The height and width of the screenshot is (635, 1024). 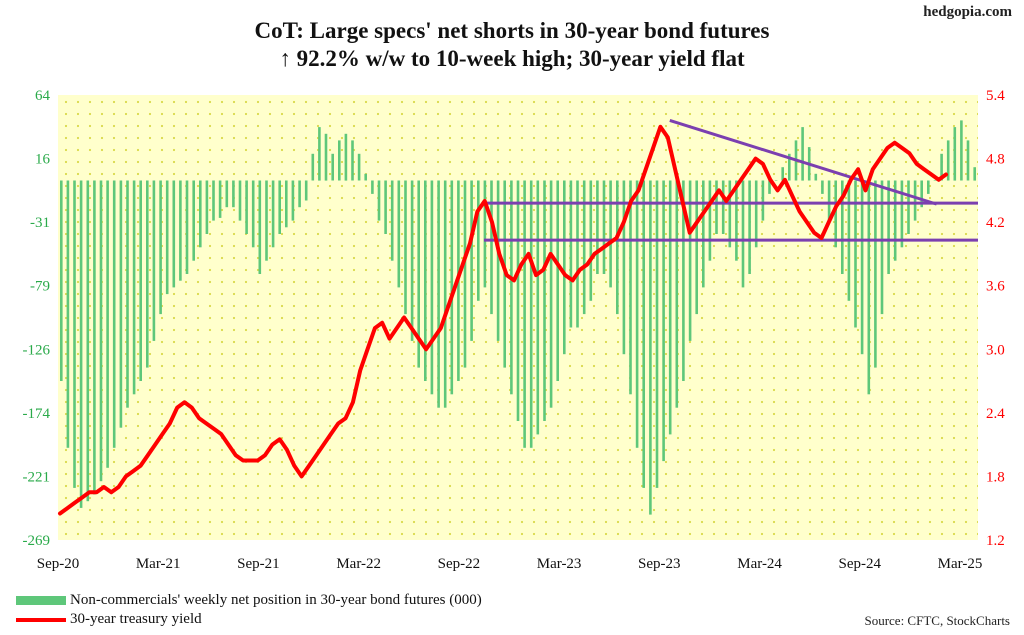 What do you see at coordinates (37, 414) in the screenshot?
I see `left-axis-tick-label: -174` at bounding box center [37, 414].